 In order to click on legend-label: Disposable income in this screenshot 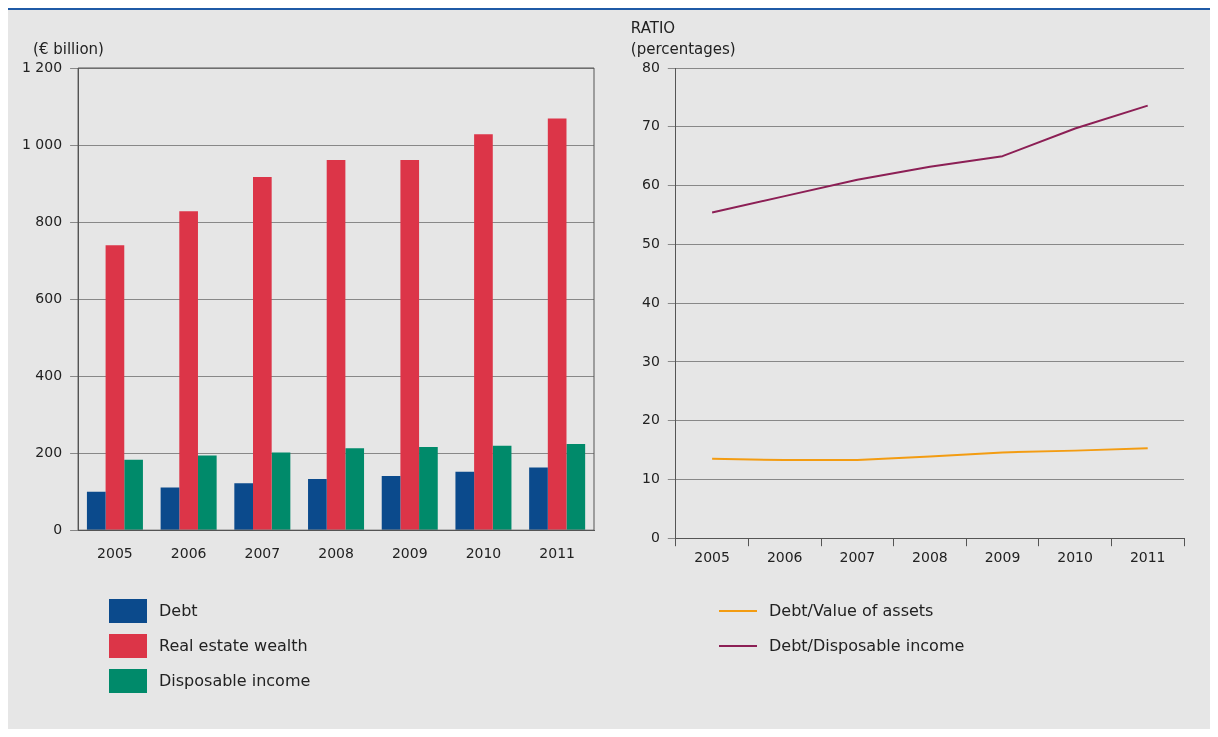, I will do `click(235, 680)`.